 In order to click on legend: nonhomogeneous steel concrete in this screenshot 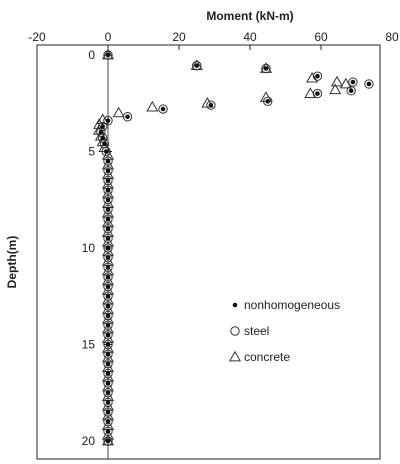, I will do `click(284, 331)`.